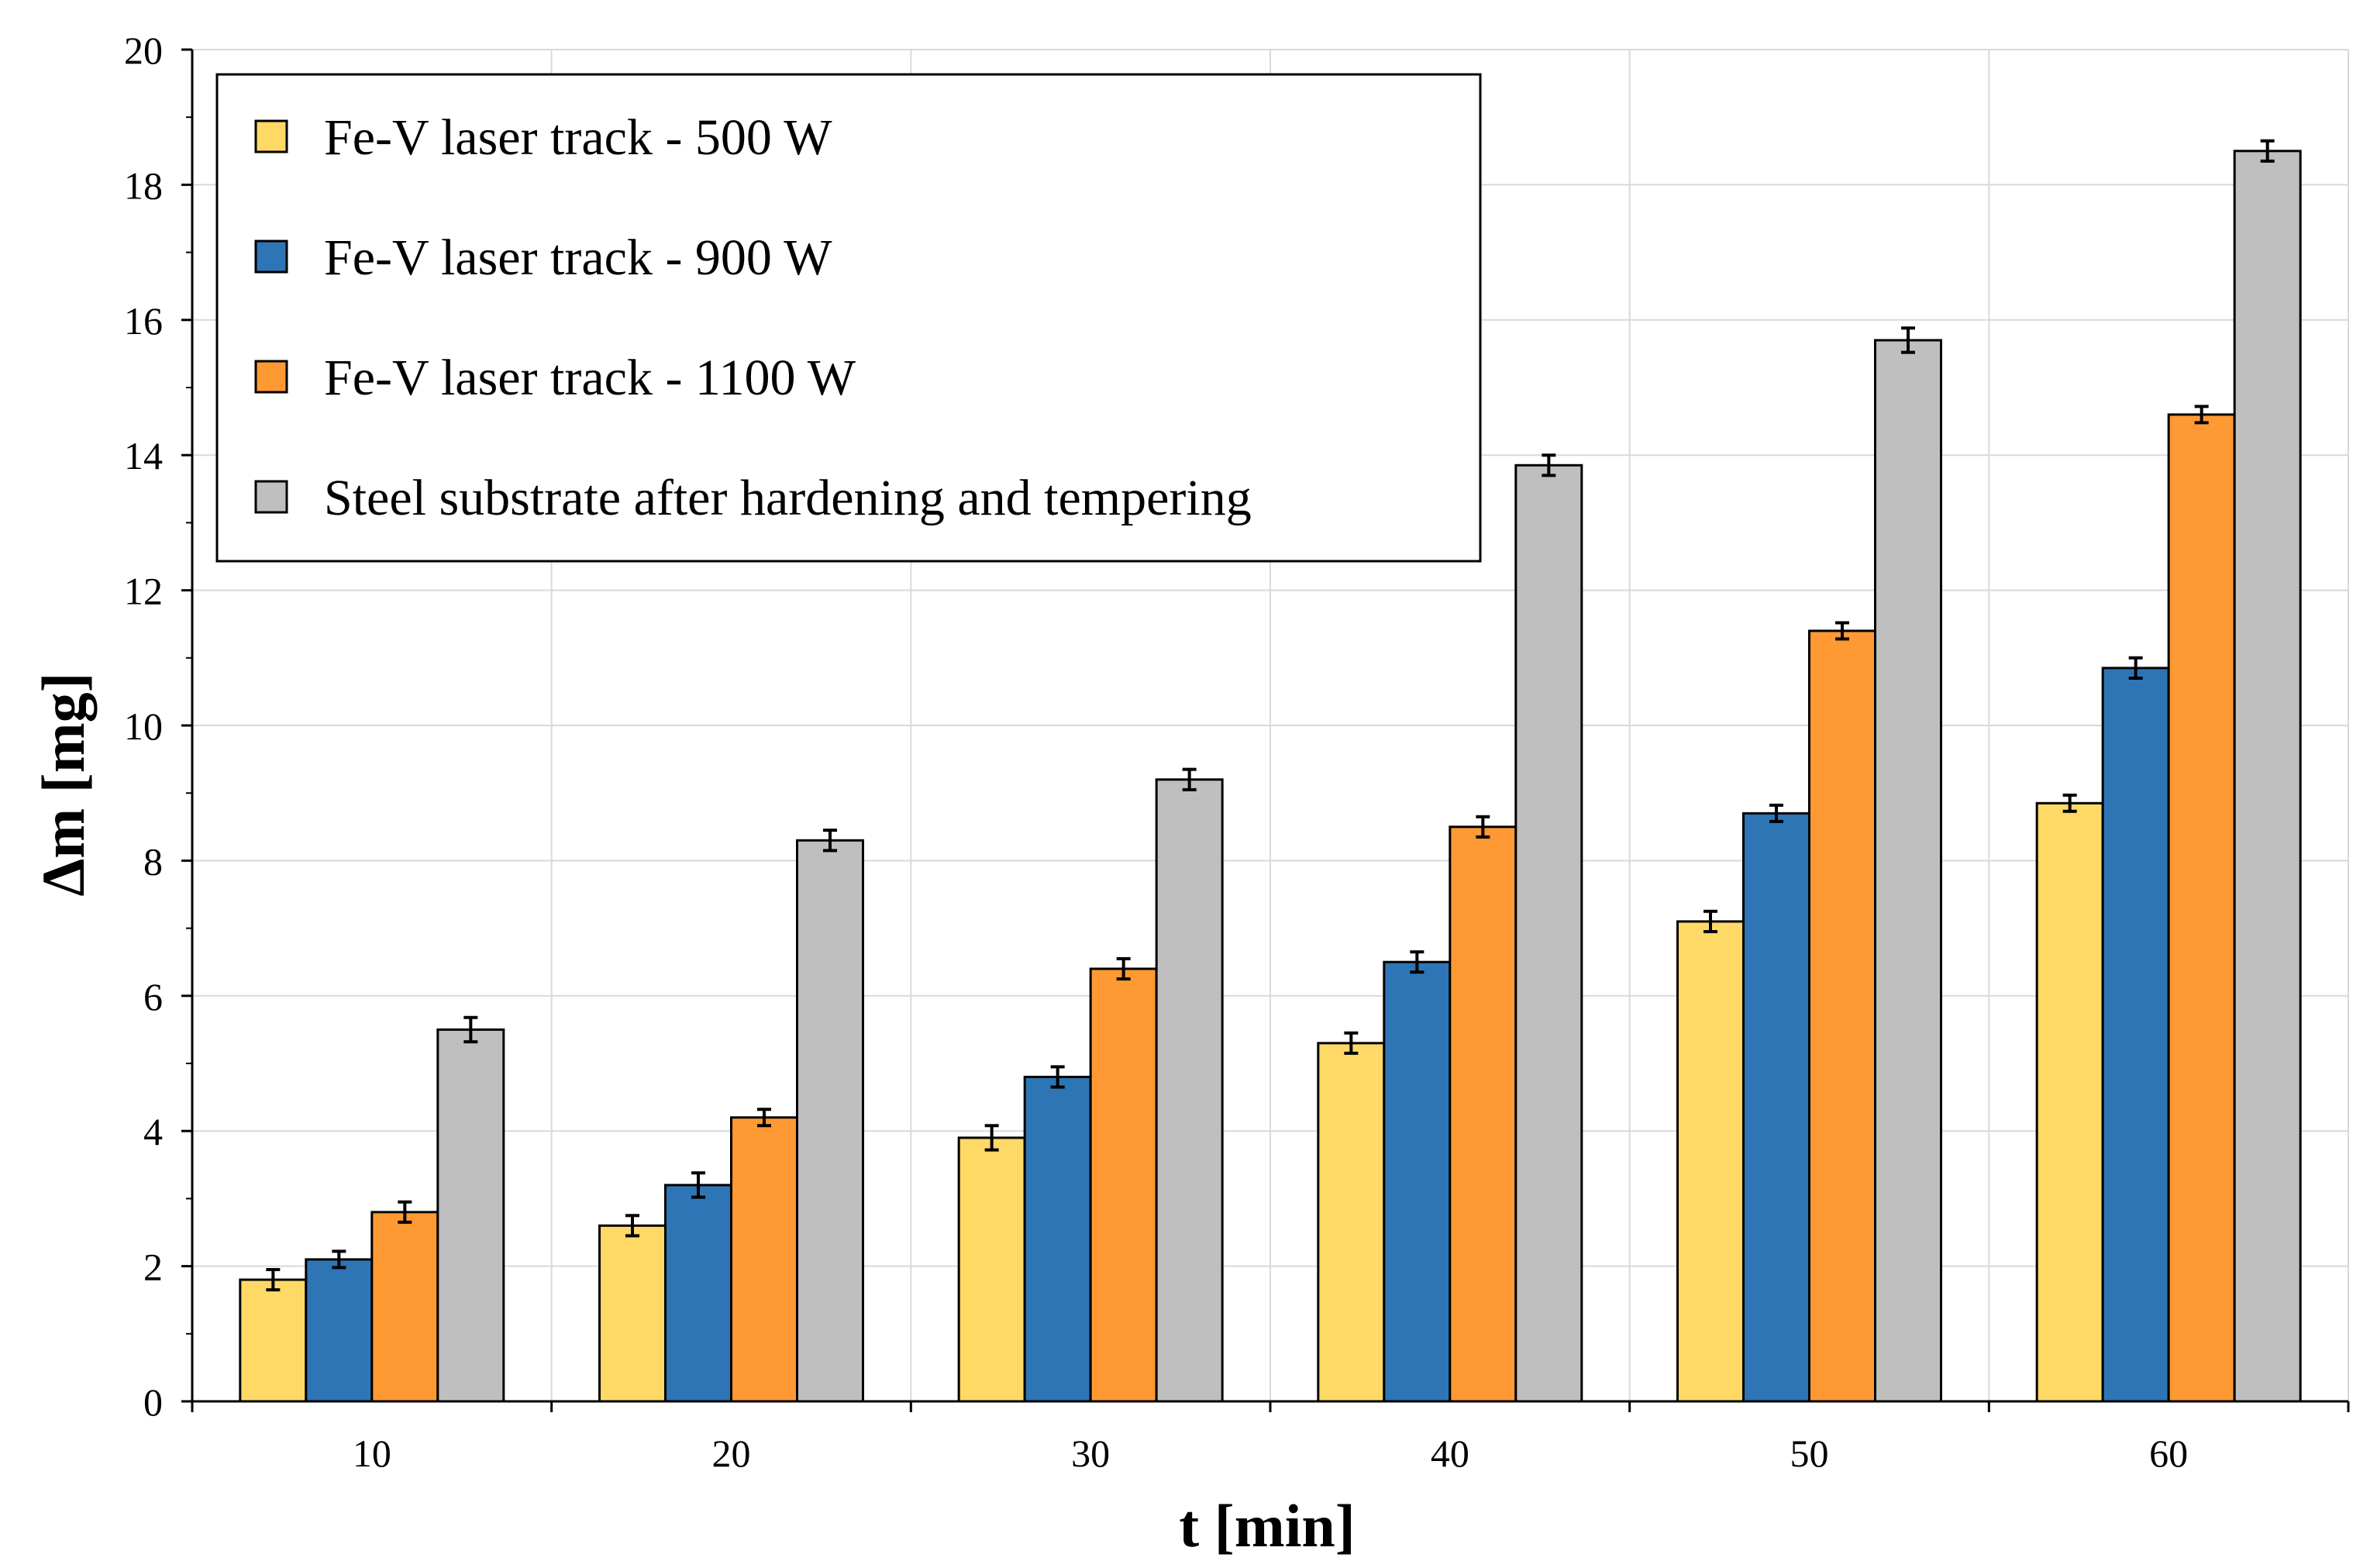 The height and width of the screenshot is (1568, 2377). What do you see at coordinates (143, 726) in the screenshot?
I see `y-tick-label: 10` at bounding box center [143, 726].